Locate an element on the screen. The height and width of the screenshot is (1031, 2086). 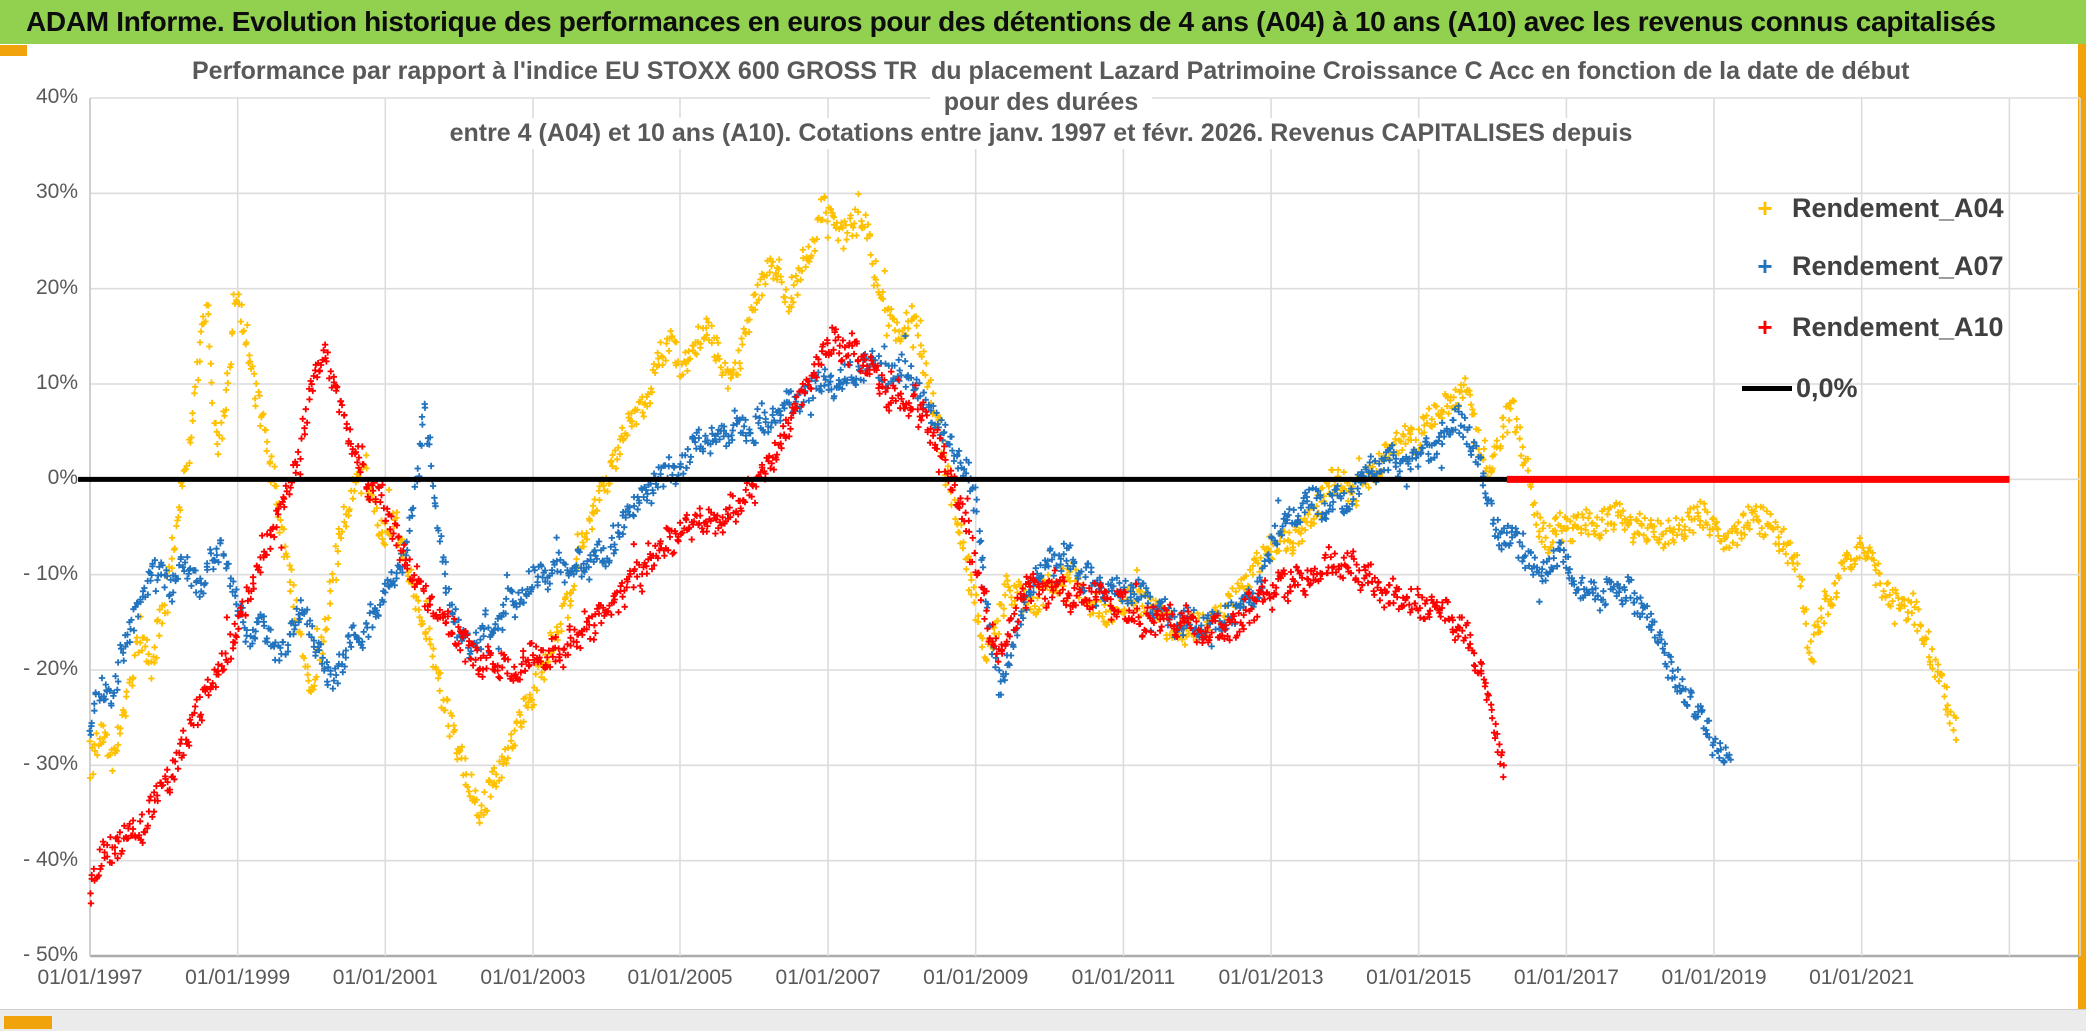
y-tick-label: - 10% is located at coordinates (50, 573).